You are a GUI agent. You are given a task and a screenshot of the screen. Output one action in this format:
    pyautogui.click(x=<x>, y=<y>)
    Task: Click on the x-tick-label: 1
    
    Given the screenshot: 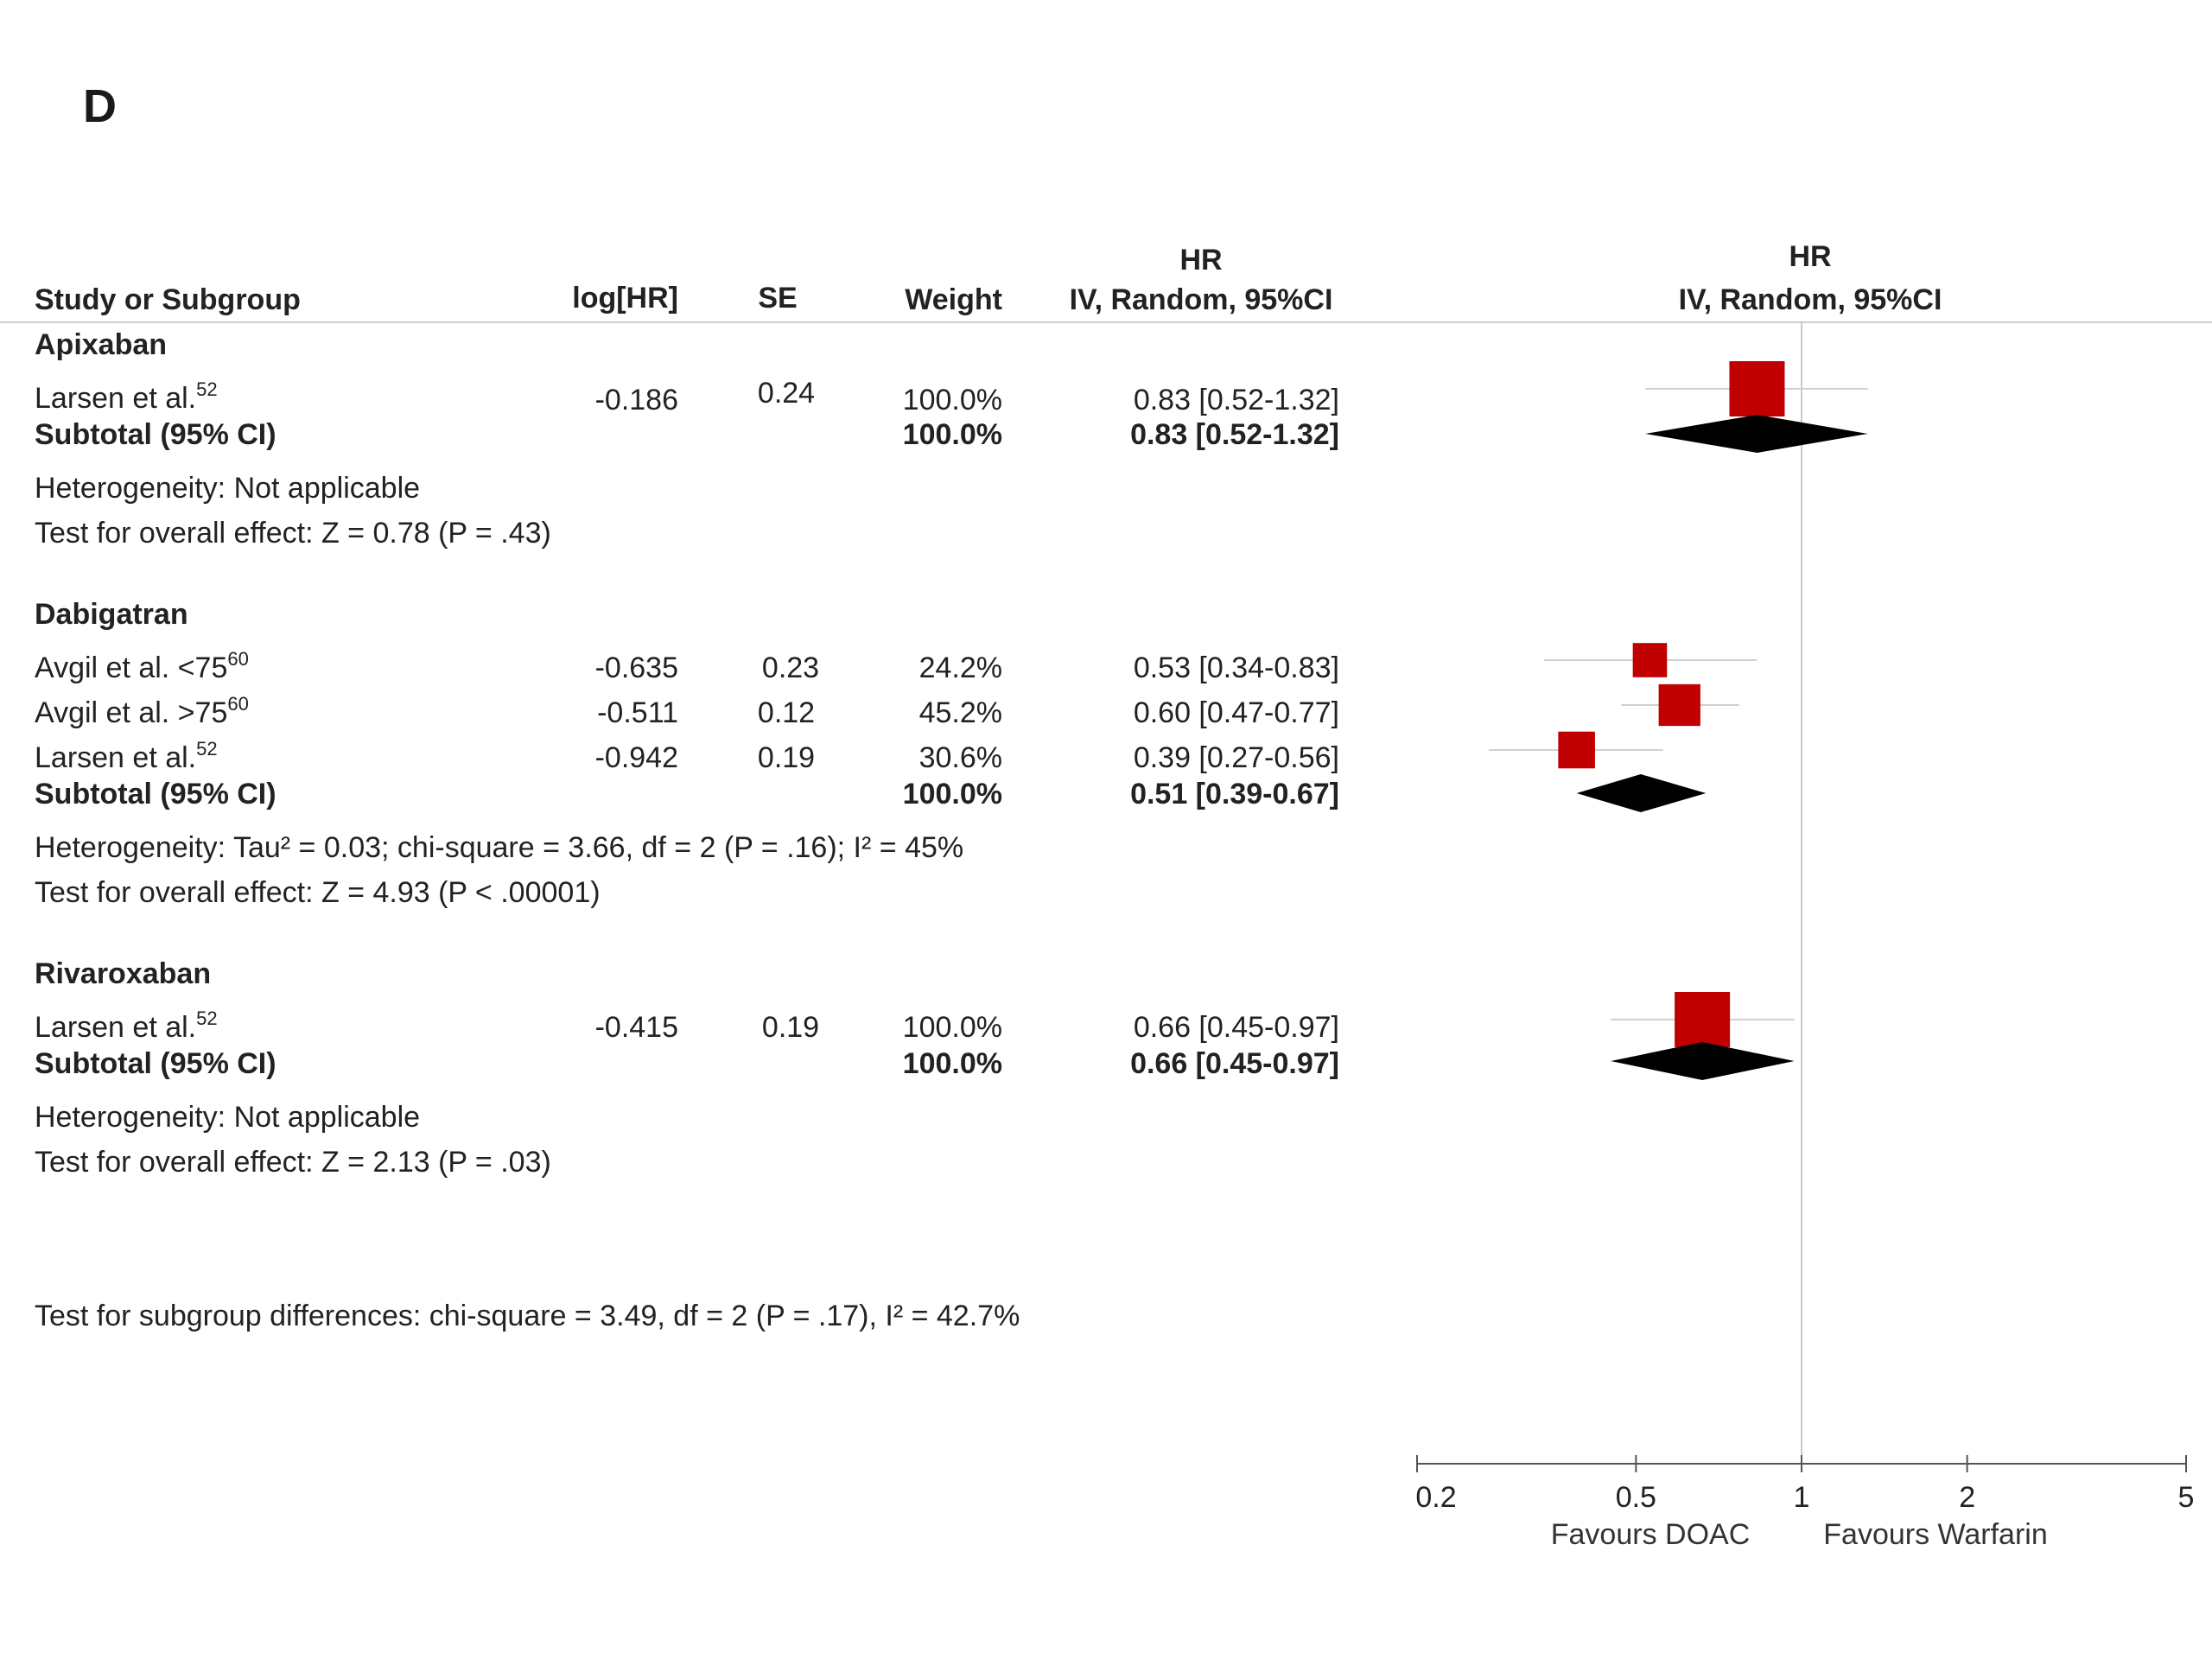 What is the action you would take?
    pyautogui.click(x=1802, y=1497)
    